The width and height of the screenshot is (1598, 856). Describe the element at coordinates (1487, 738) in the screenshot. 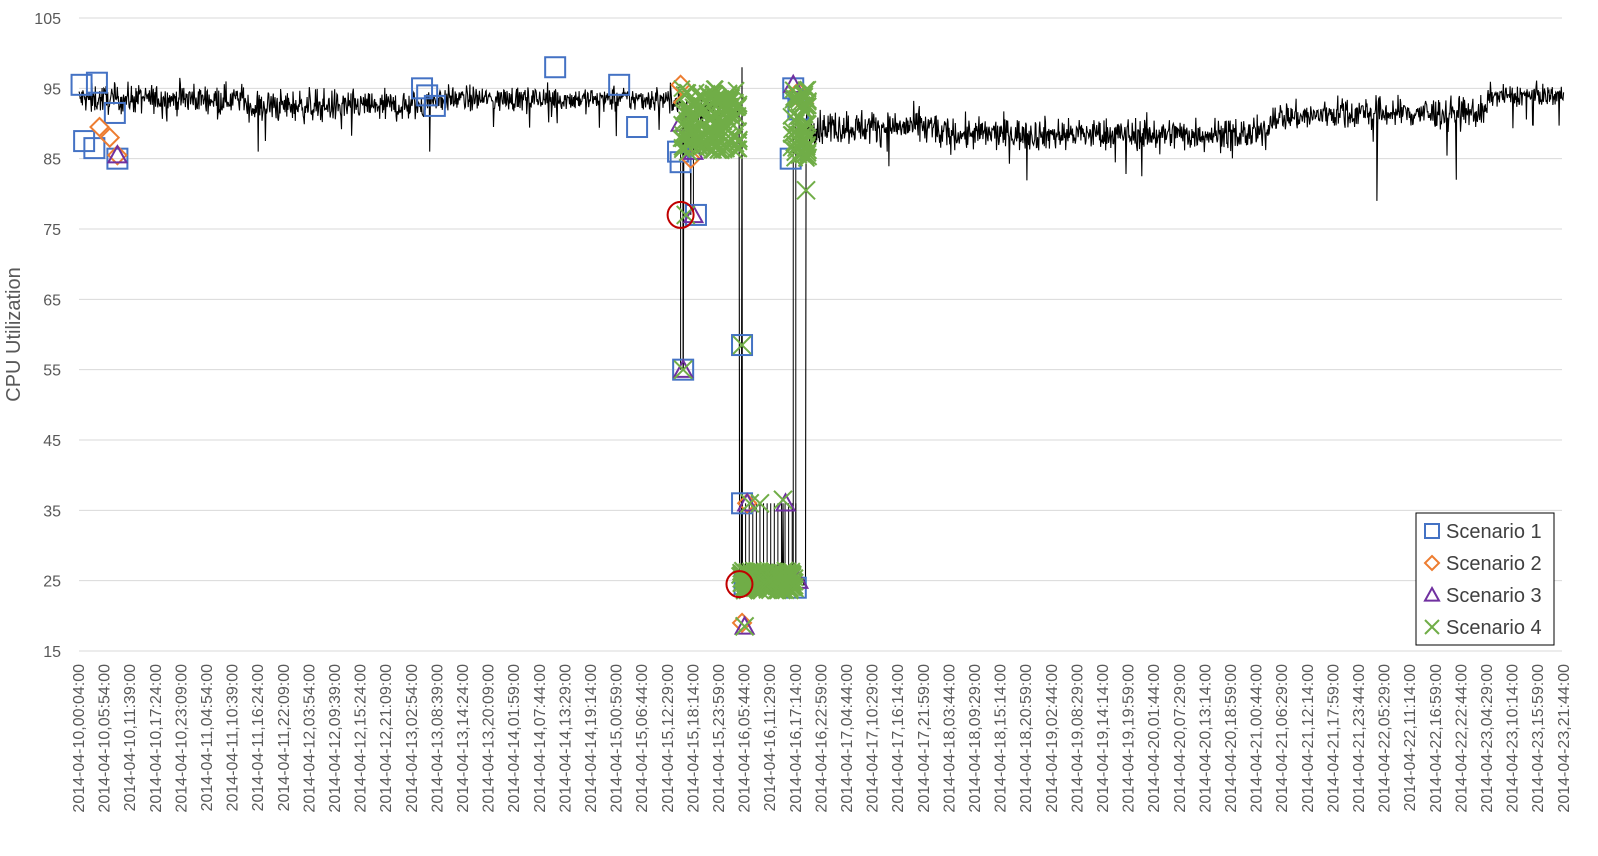

I see `x-tick-label: 2014-04-23,04:29:00` at that location.